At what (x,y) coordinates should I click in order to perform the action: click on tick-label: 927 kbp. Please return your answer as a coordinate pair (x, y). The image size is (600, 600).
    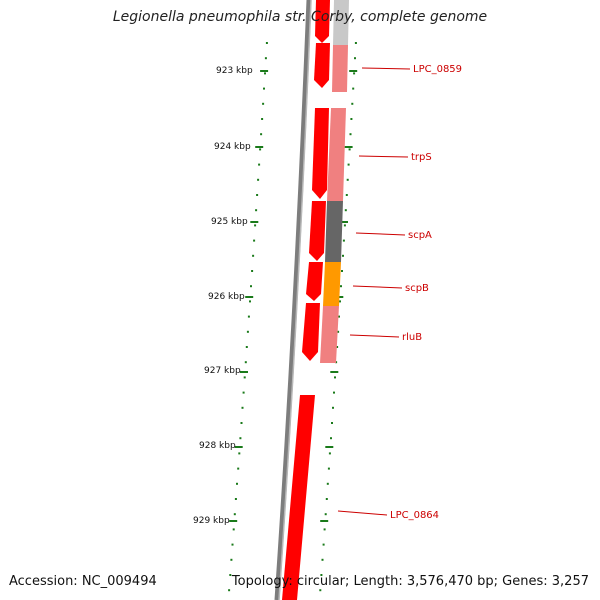
    Looking at the image, I should click on (222, 371).